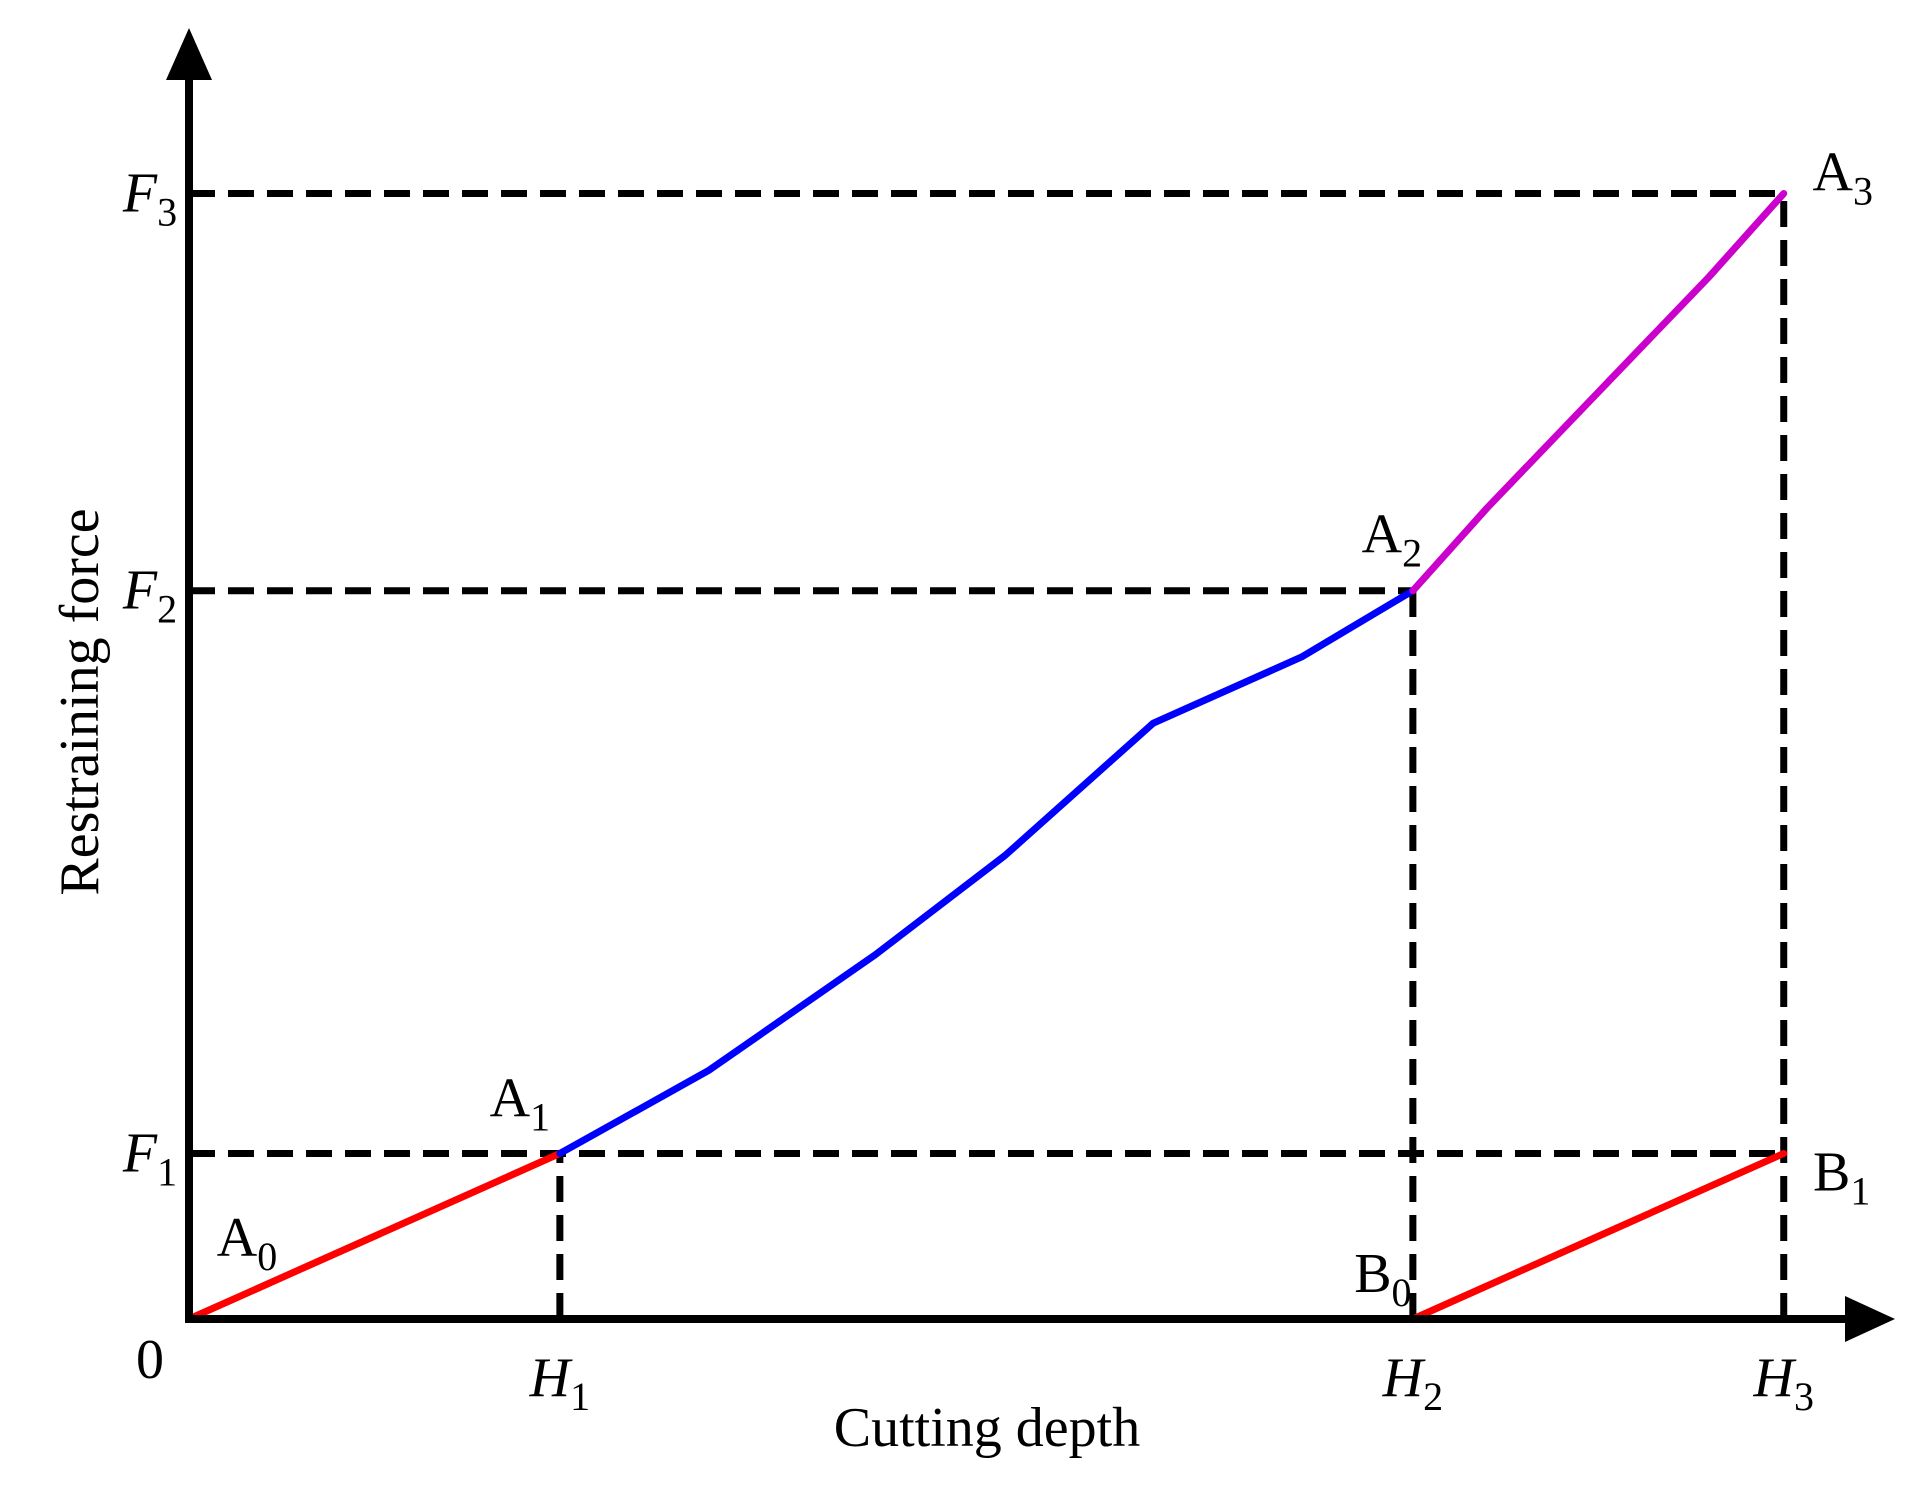 The image size is (1913, 1488). I want to click on point-label-b0-sub: 0, so click(1402, 1292).